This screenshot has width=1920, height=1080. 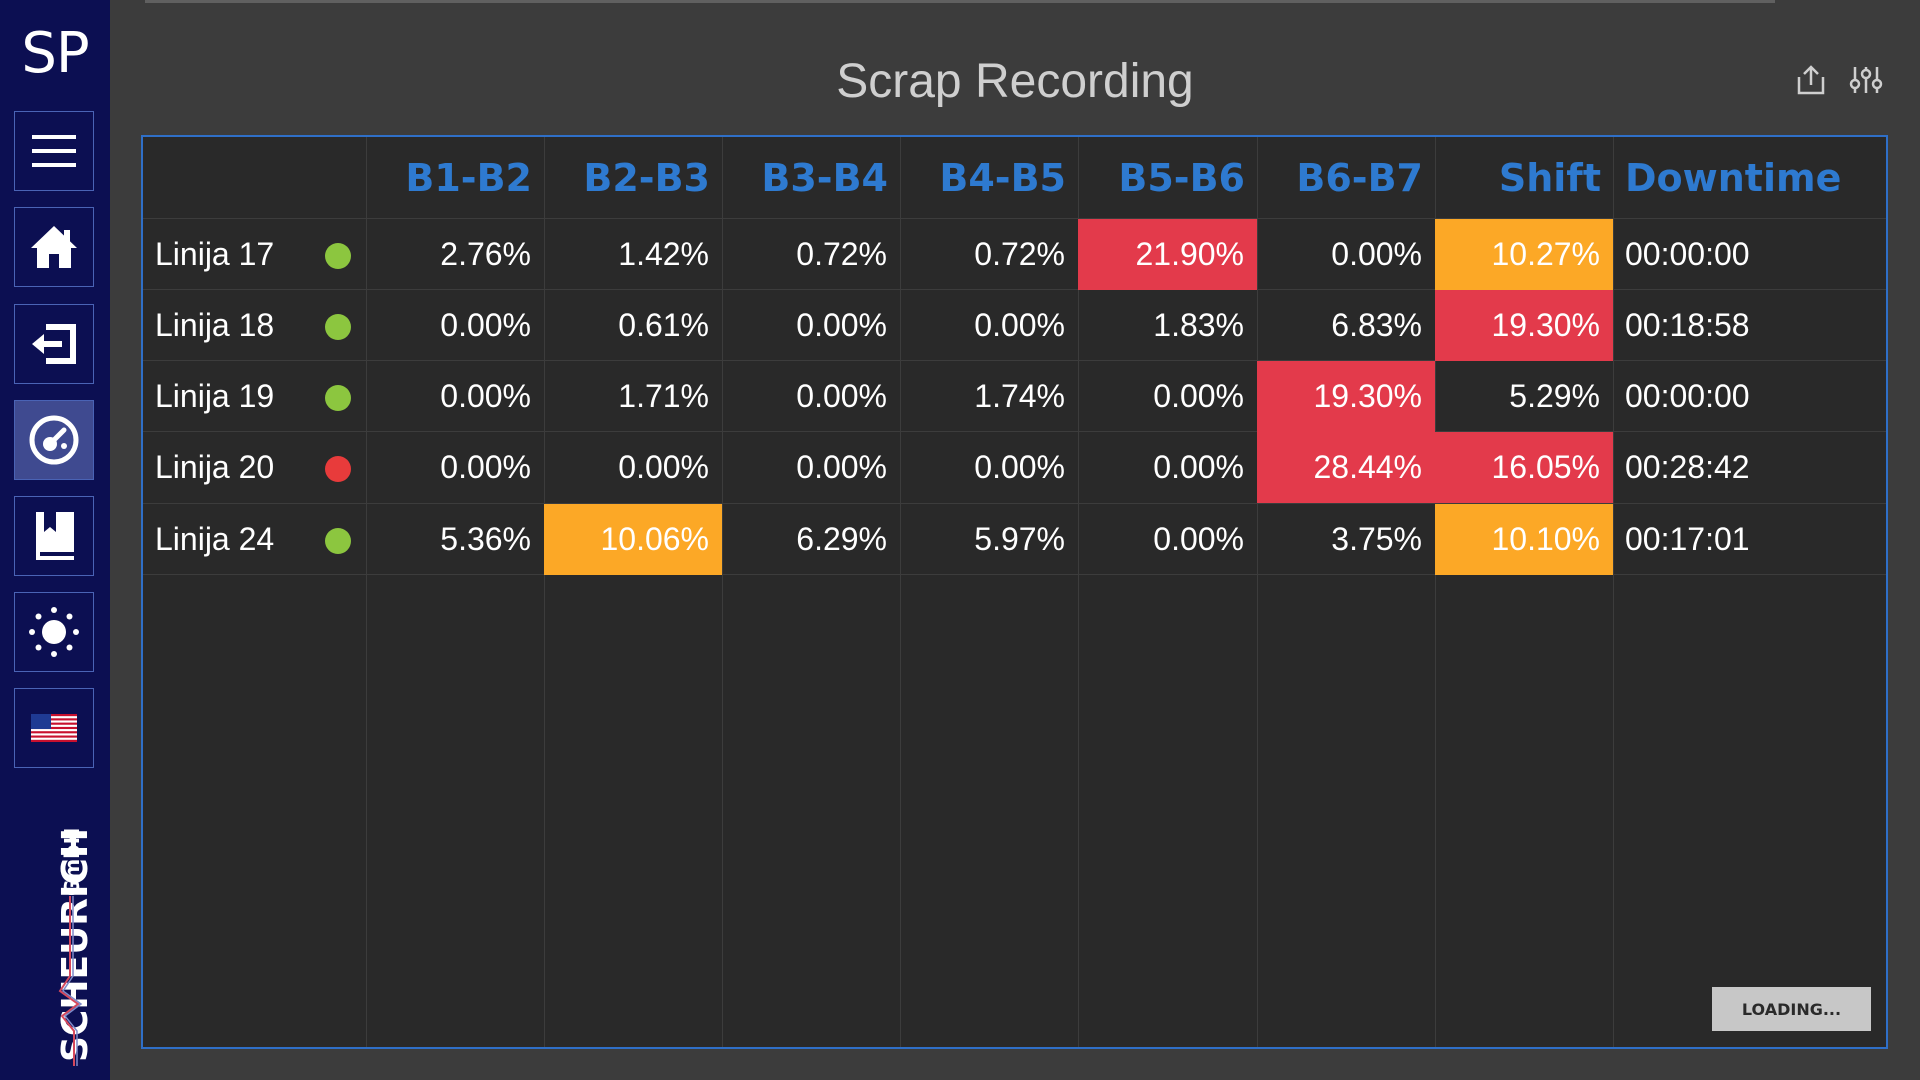 I want to click on logout-button, so click(x=54, y=344).